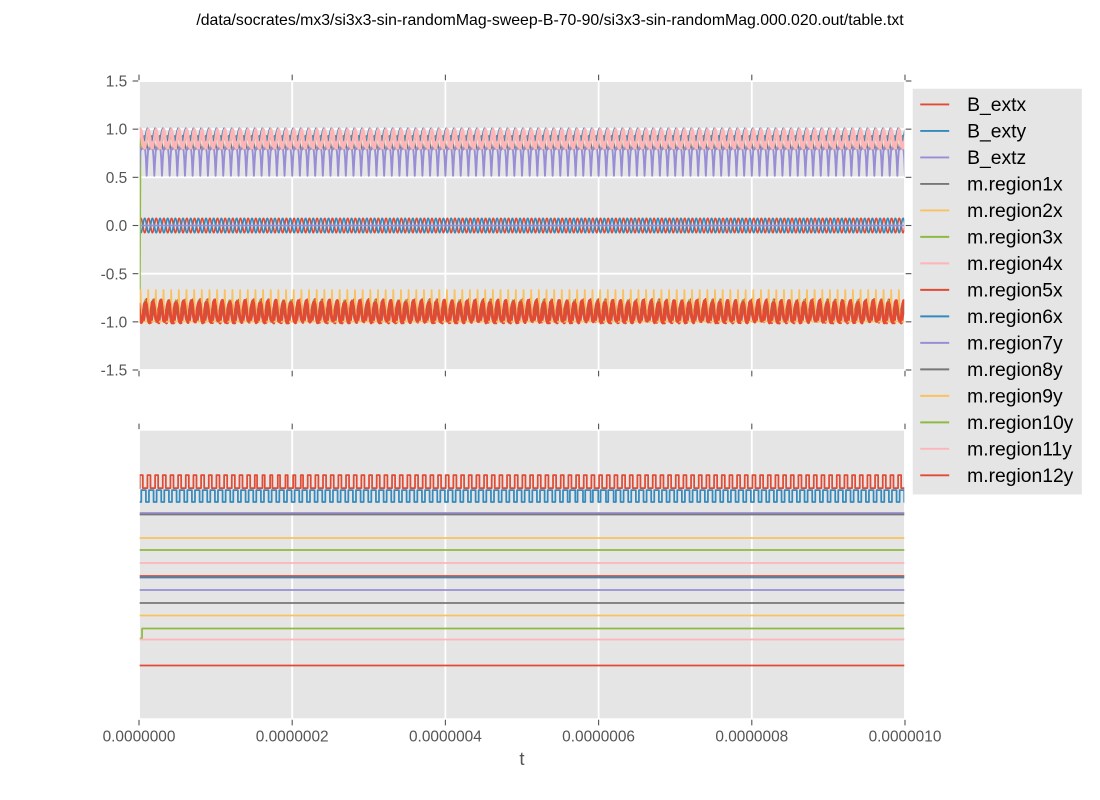  Describe the element at coordinates (1015, 264) in the screenshot. I see `svg-text: m.region4x` at that location.